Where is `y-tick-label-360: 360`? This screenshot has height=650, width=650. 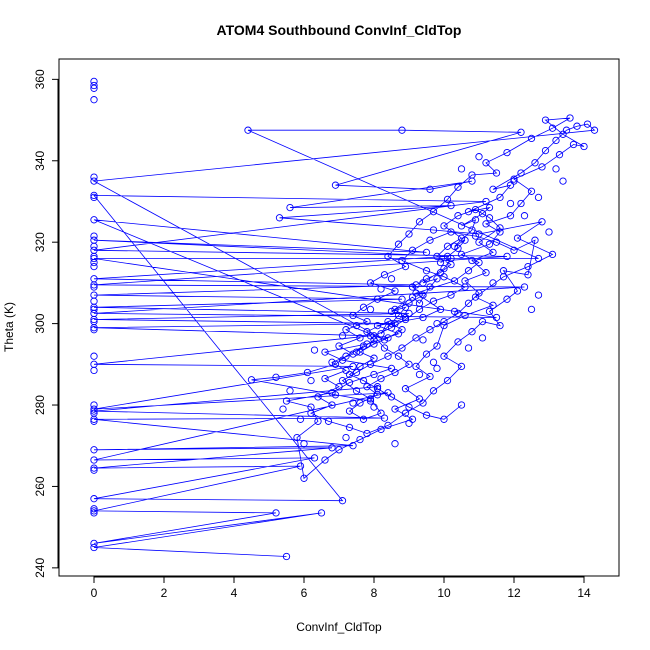 y-tick-label-360: 360 is located at coordinates (40, 79).